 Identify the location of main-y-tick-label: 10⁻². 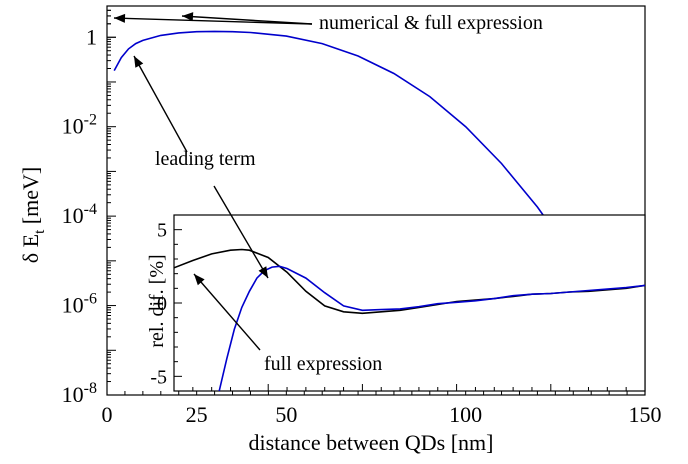
(79, 125).